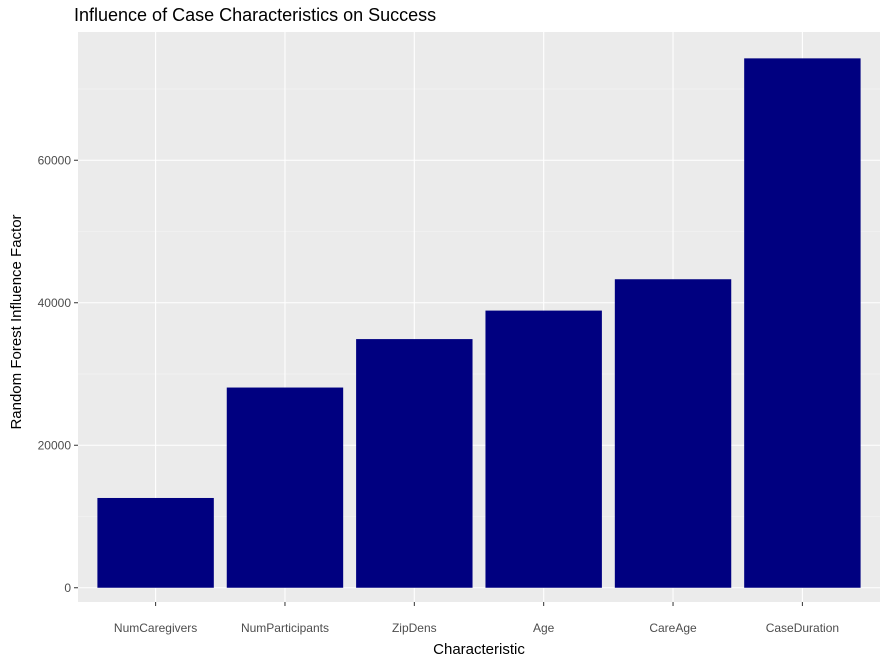 The height and width of the screenshot is (662, 892). Describe the element at coordinates (67, 588) in the screenshot. I see `y-tick-label: 0` at that location.